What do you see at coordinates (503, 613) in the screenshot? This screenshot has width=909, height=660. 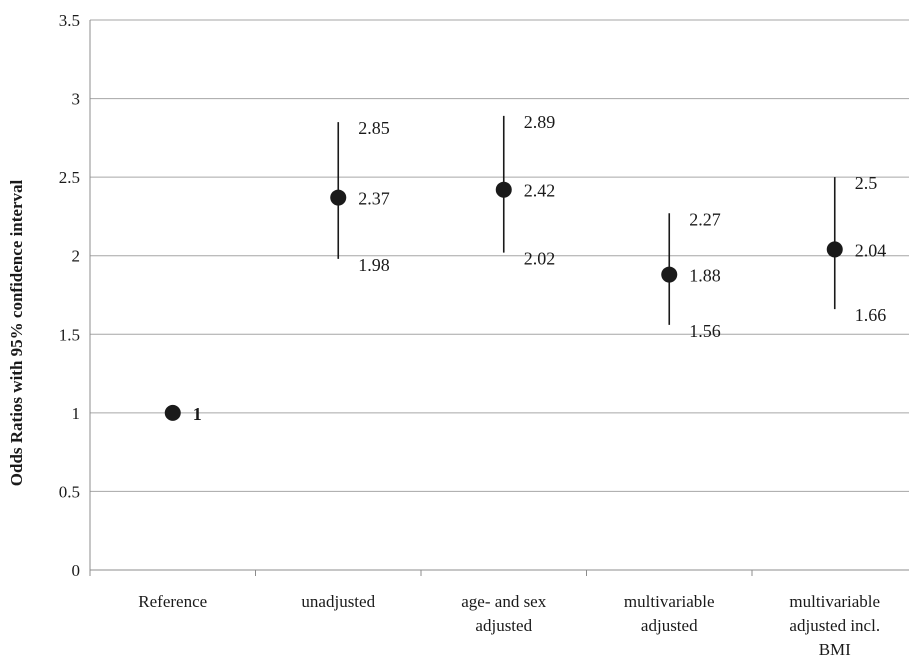 I see `x-category-label: age- and sex adjusted` at bounding box center [503, 613].